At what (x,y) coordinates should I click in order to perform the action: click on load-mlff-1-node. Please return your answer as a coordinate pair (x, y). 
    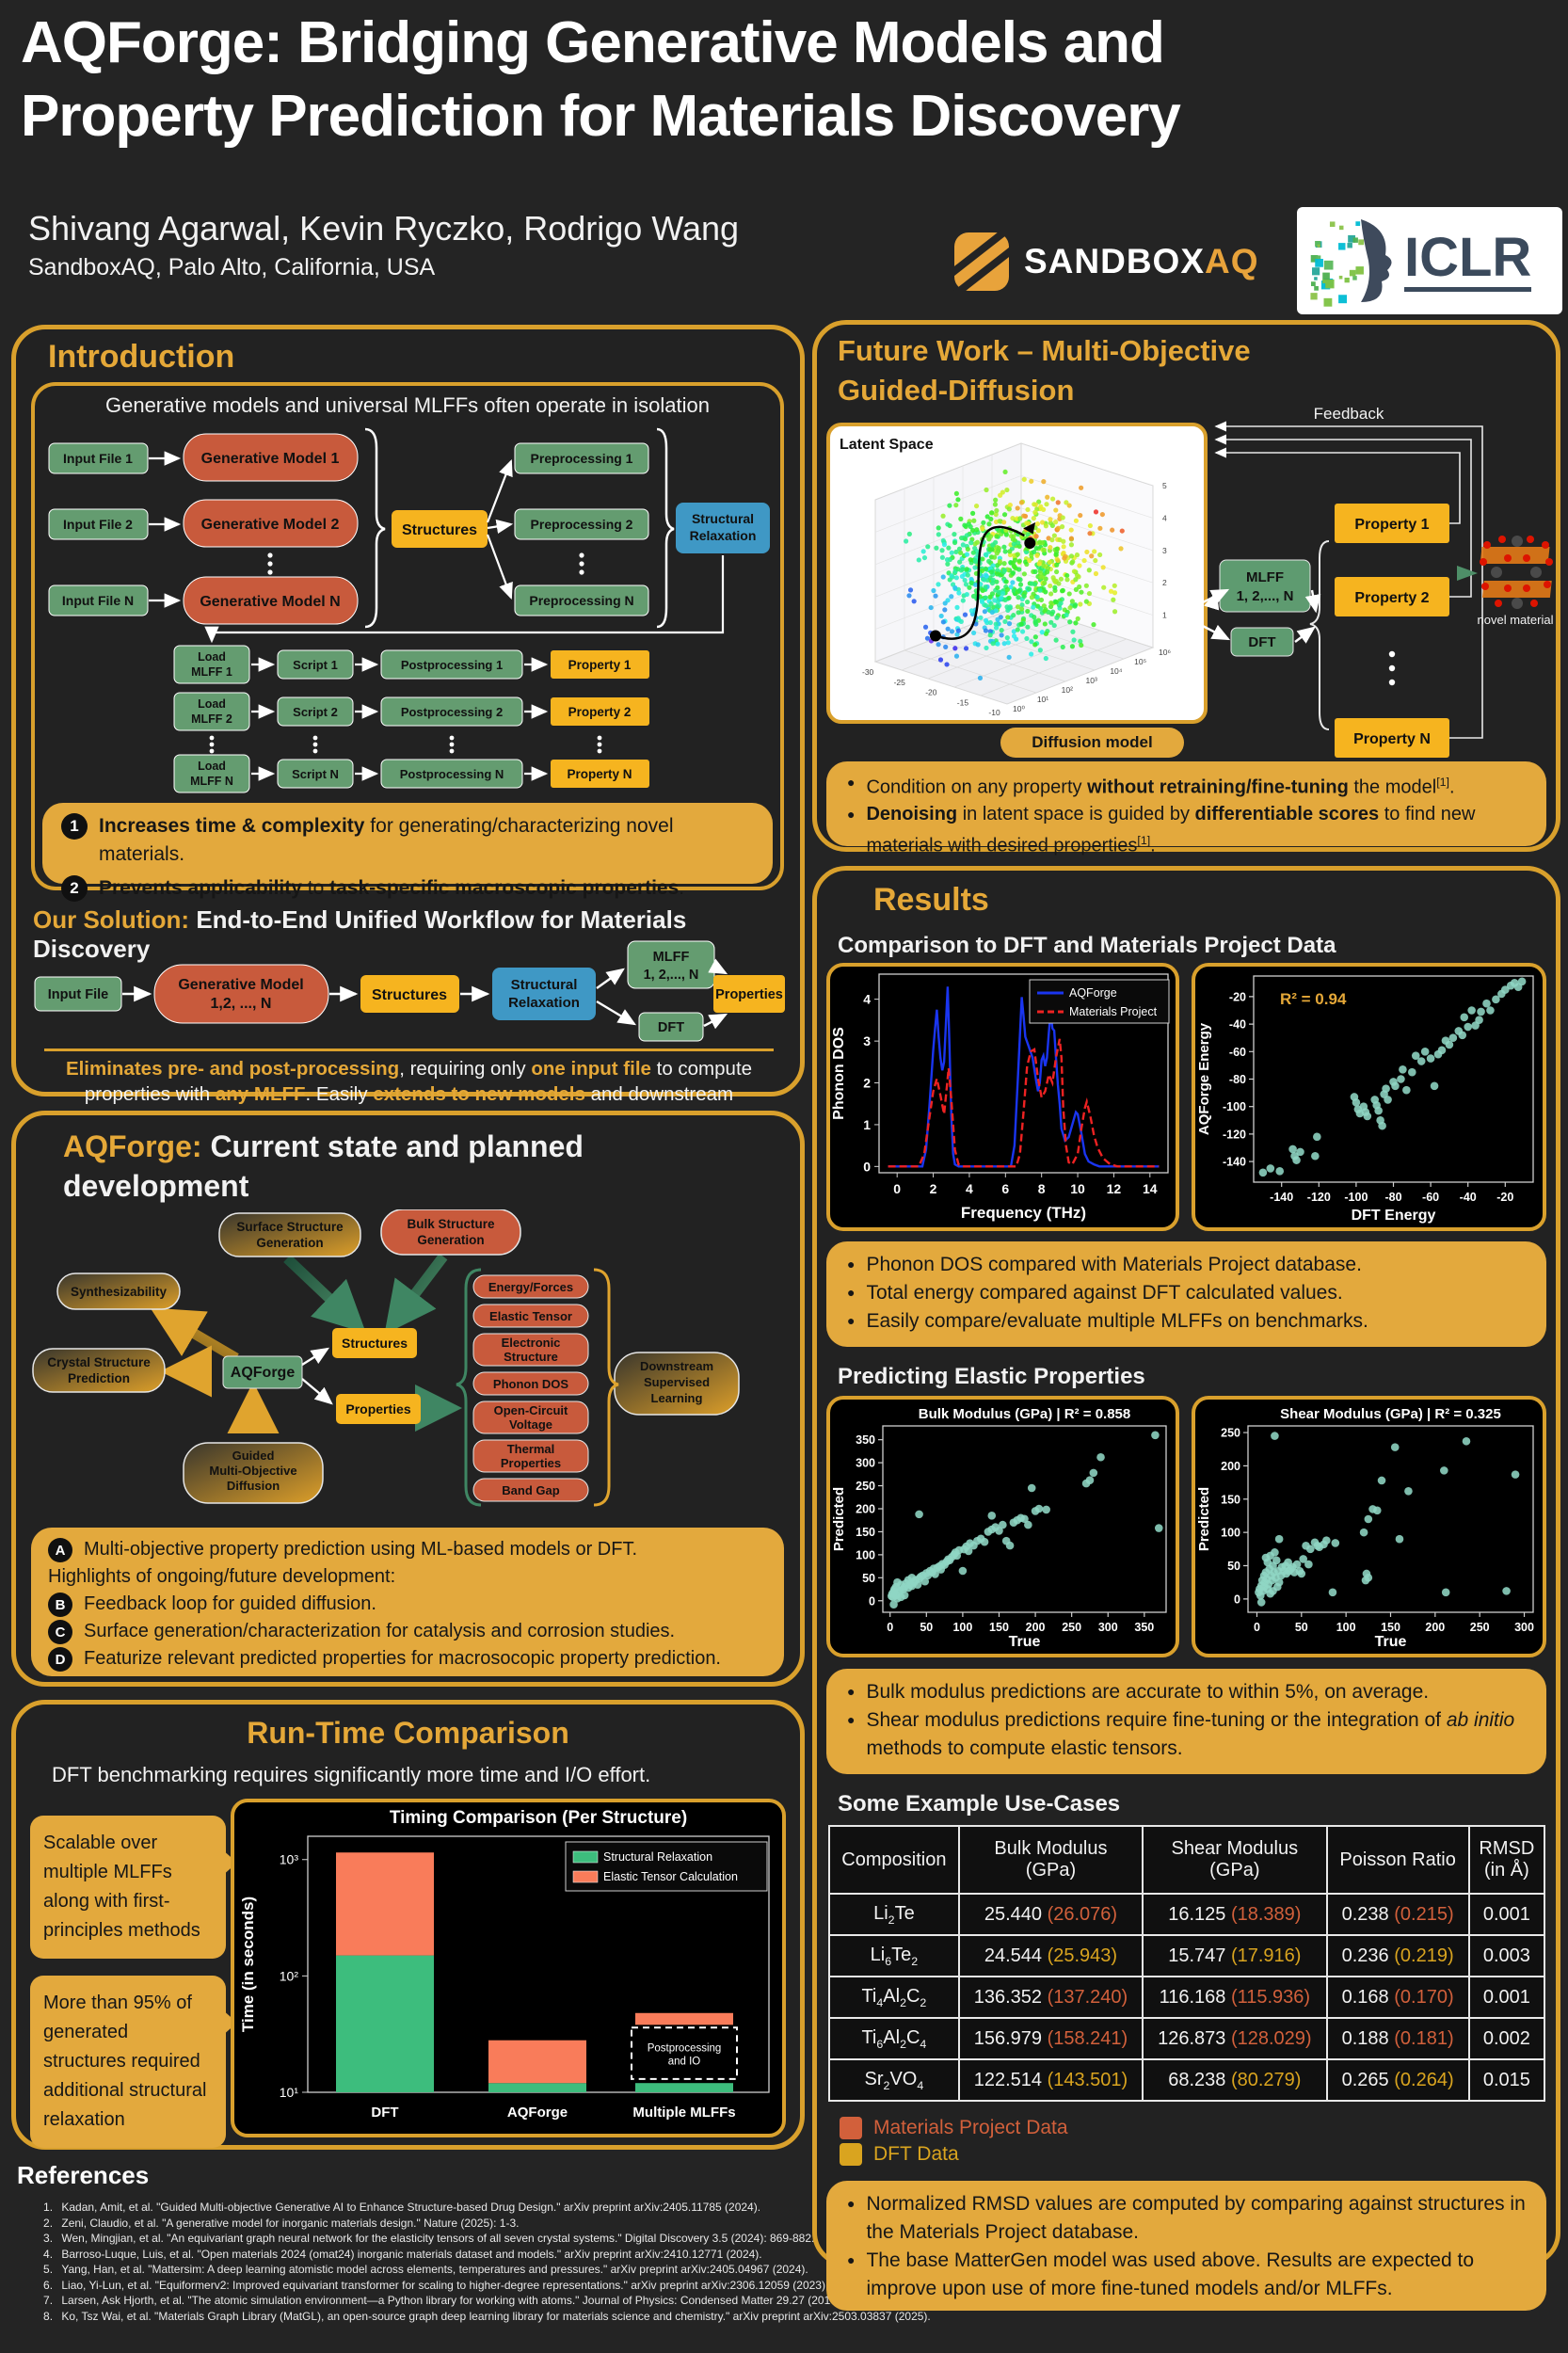
    Looking at the image, I should click on (211, 664).